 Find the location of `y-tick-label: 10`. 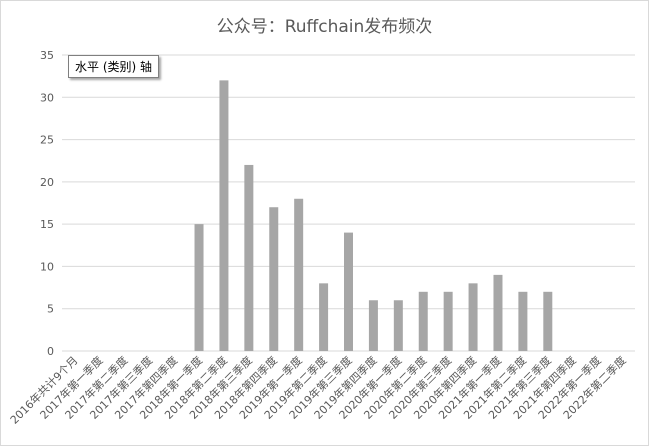

y-tick-label: 10 is located at coordinates (47, 266).